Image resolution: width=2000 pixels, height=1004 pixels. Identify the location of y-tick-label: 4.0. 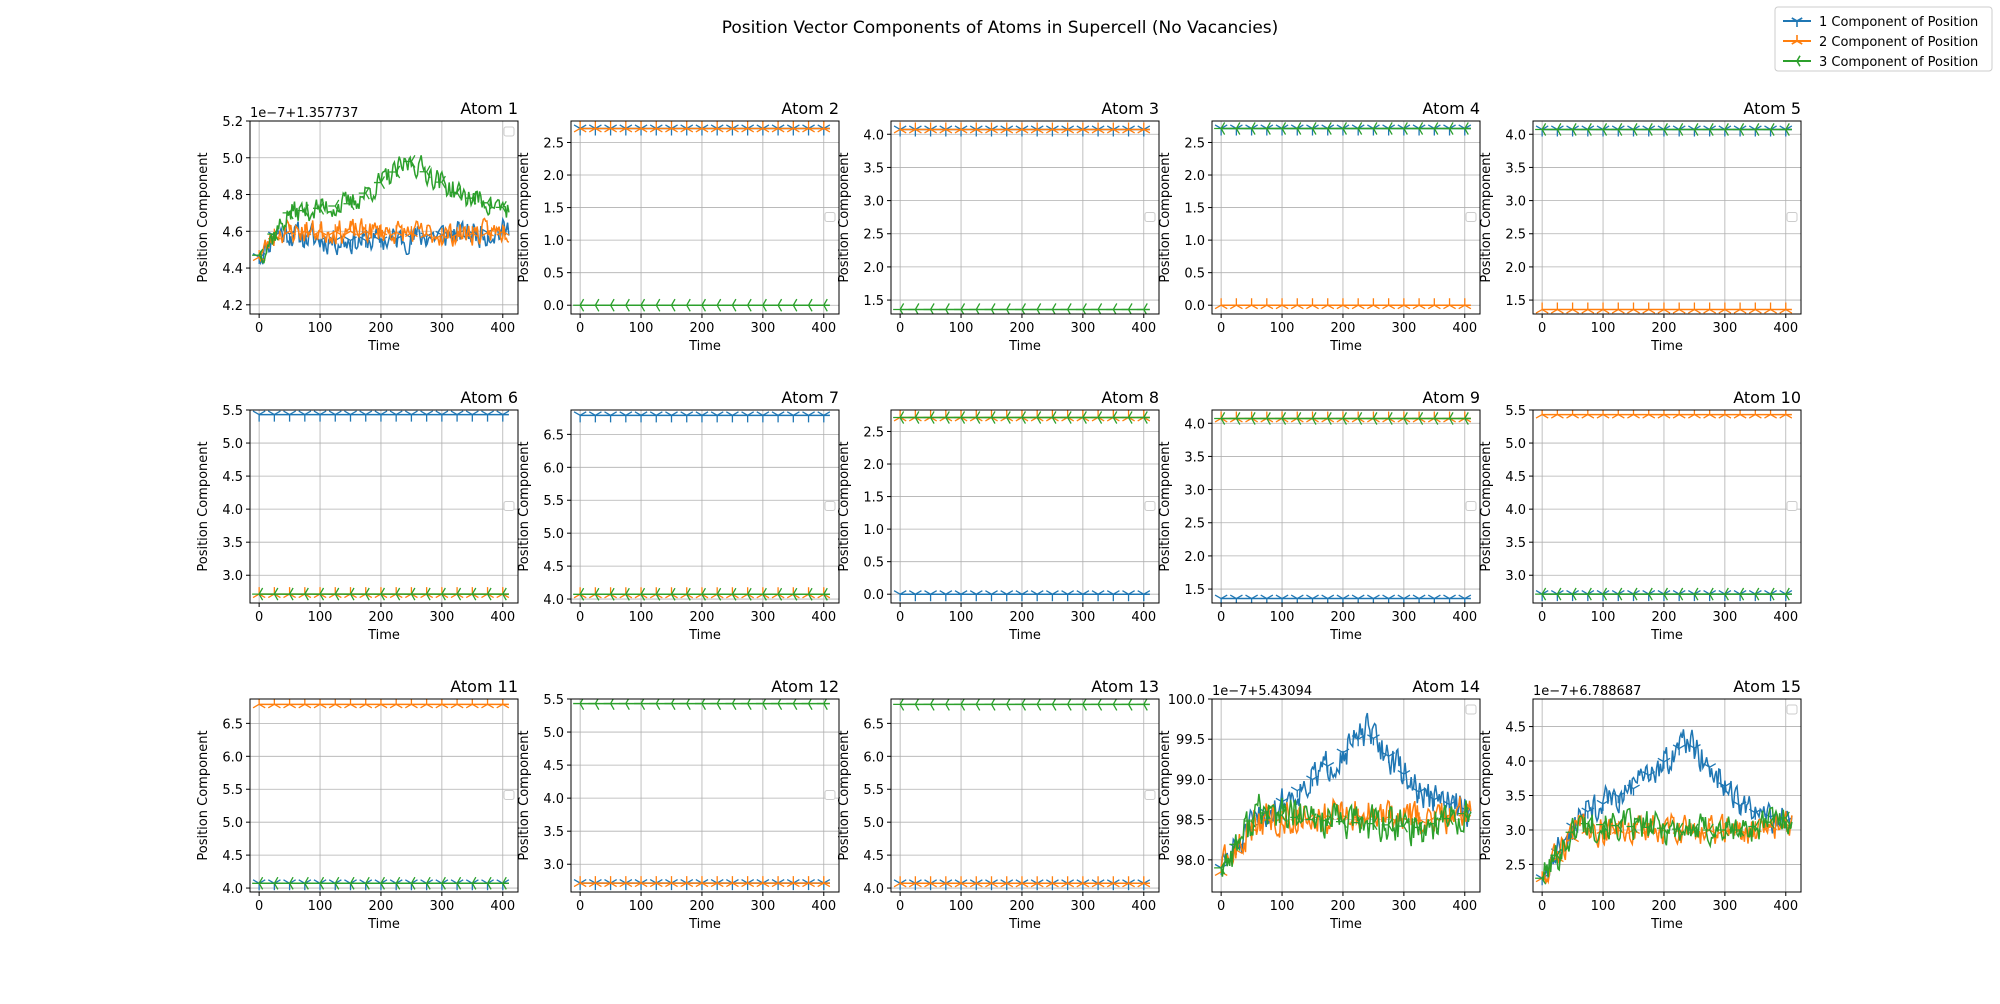
(553, 799).